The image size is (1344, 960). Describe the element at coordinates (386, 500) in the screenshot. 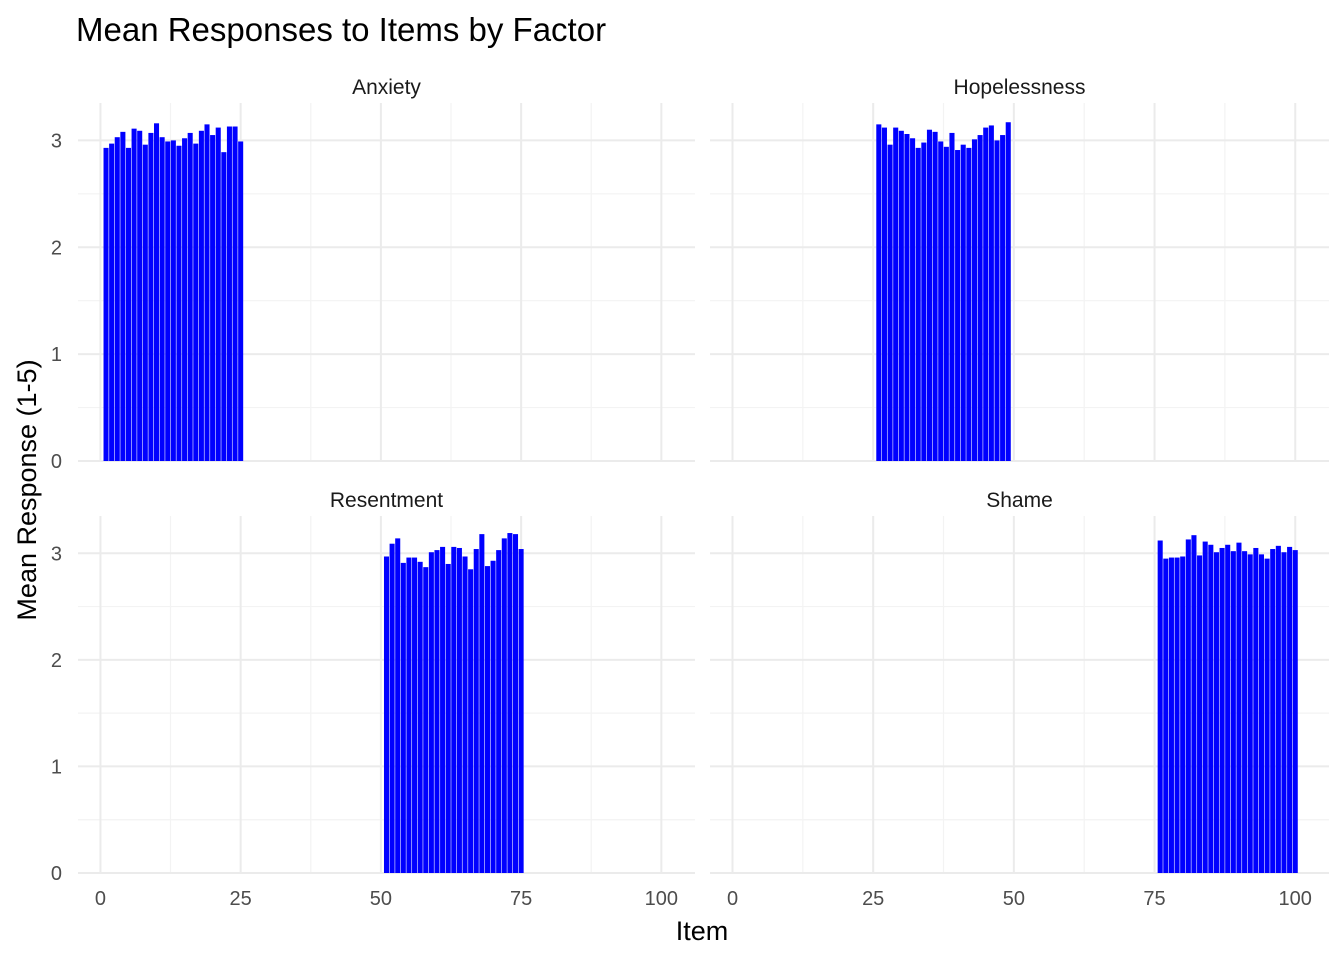

I see `facet-strip-label: Resentment` at that location.